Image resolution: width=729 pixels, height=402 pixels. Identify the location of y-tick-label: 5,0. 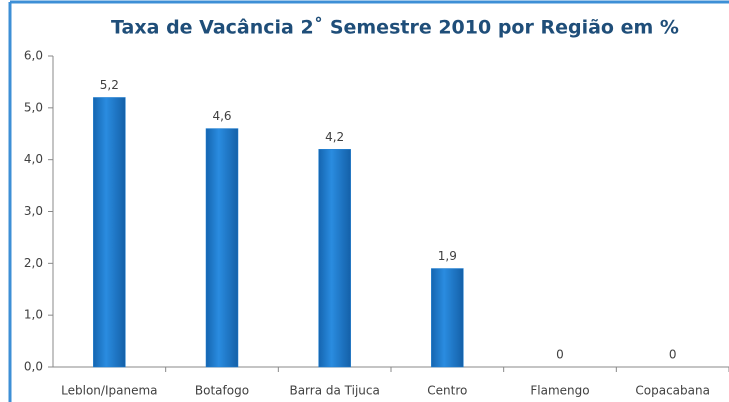
(33, 107).